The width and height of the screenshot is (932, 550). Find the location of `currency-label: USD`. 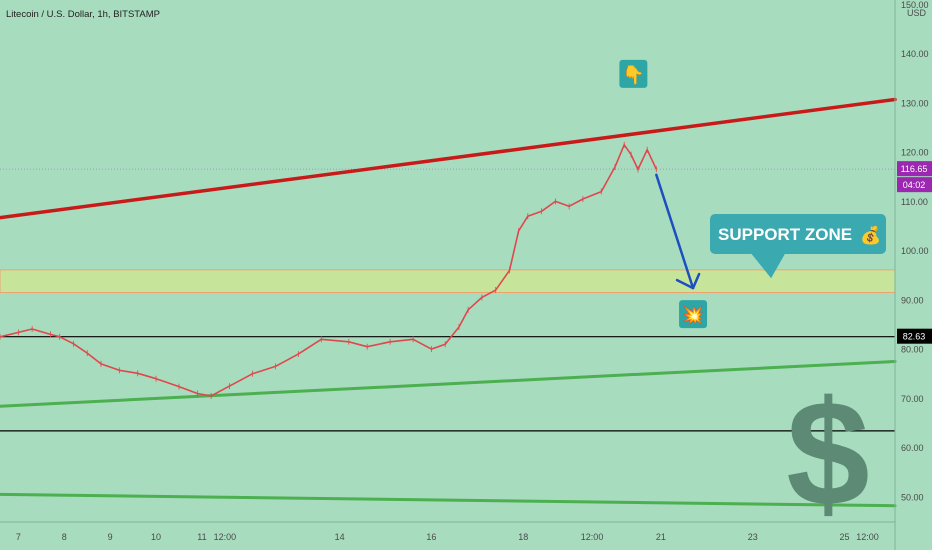

currency-label: USD is located at coordinates (917, 13).